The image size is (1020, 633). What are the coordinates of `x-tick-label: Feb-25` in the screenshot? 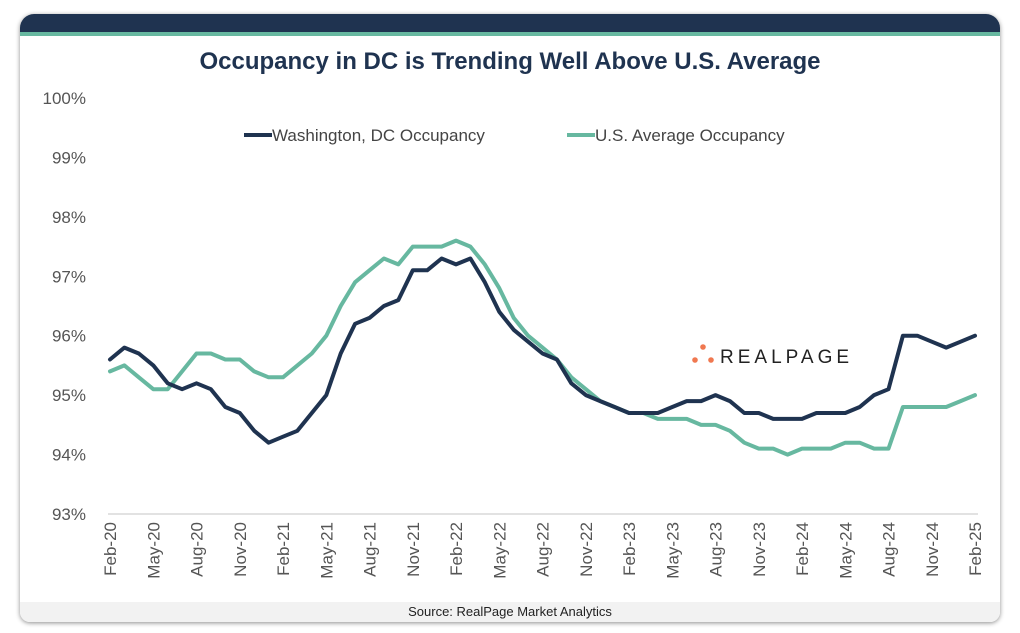 It's located at (975, 549).